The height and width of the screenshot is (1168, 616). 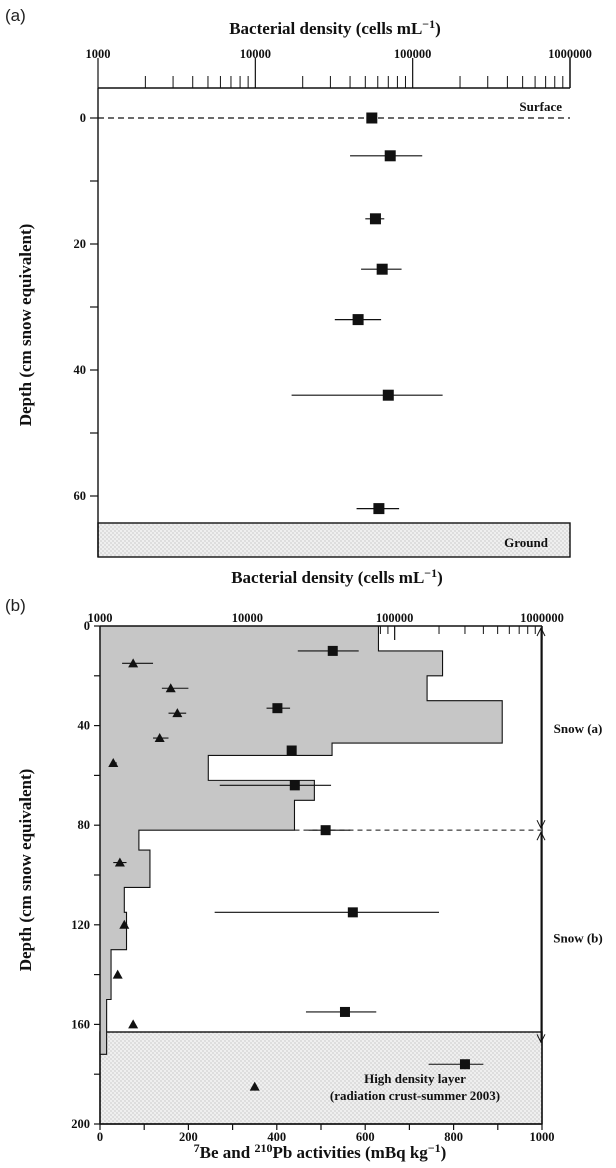 What do you see at coordinates (526, 542) in the screenshot?
I see `ground-label: Ground` at bounding box center [526, 542].